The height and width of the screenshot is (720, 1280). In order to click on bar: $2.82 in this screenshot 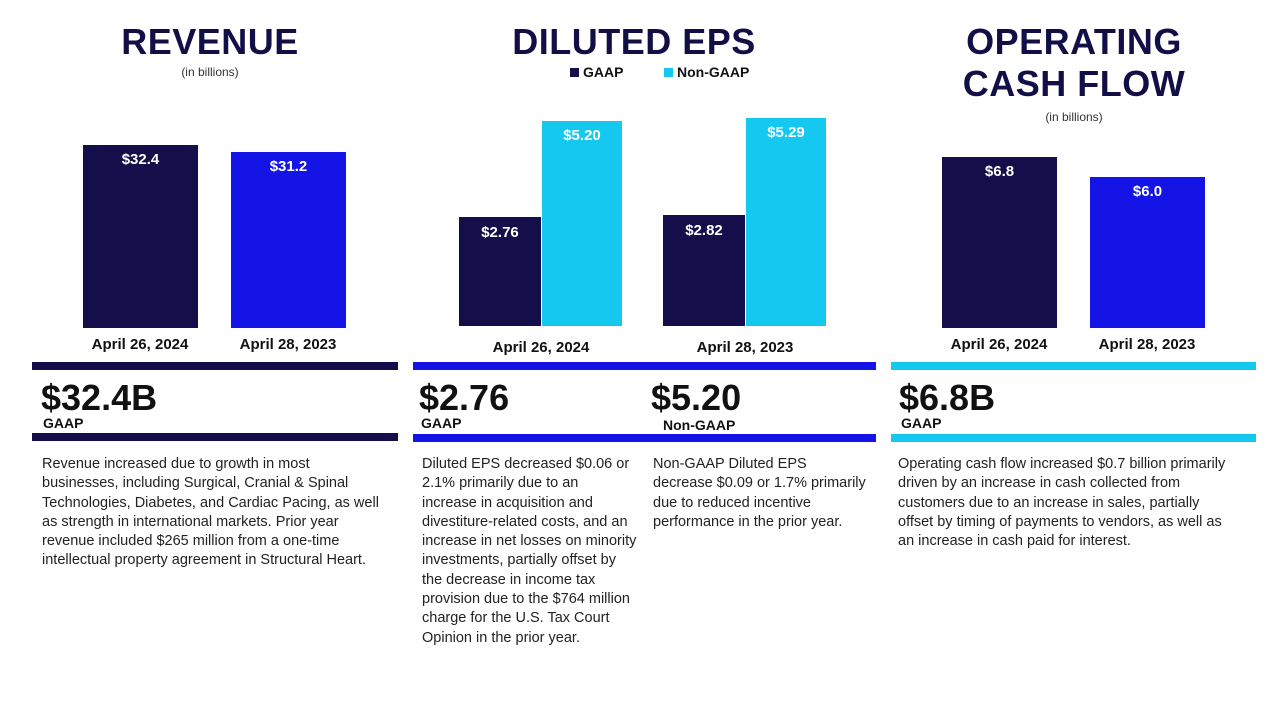, I will do `click(704, 270)`.